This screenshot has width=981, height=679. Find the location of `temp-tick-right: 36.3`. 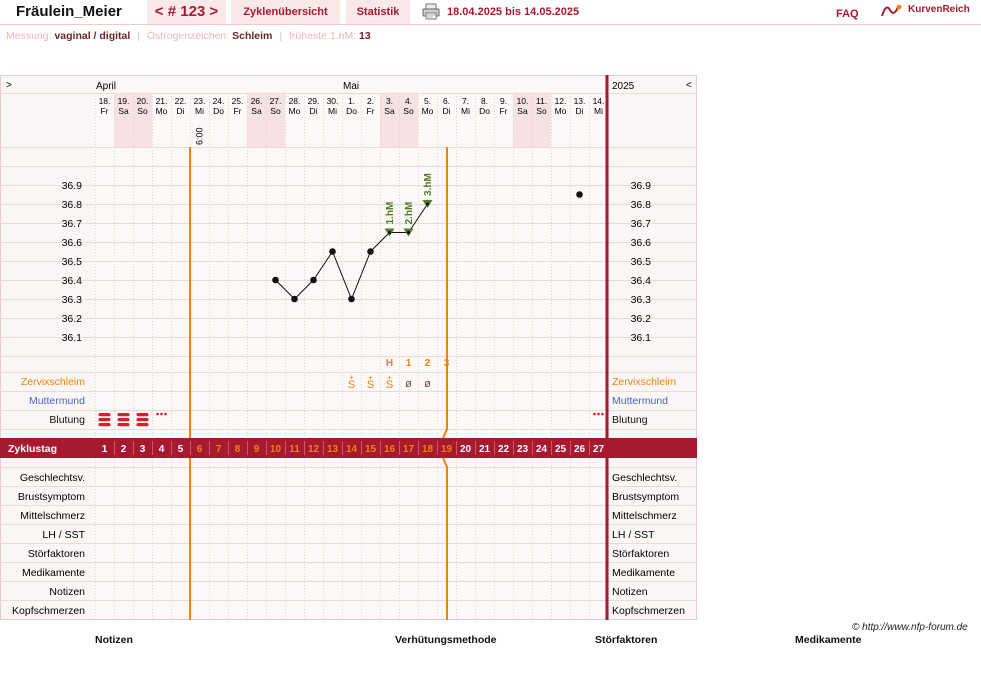

temp-tick-right: 36.3 is located at coordinates (641, 300).